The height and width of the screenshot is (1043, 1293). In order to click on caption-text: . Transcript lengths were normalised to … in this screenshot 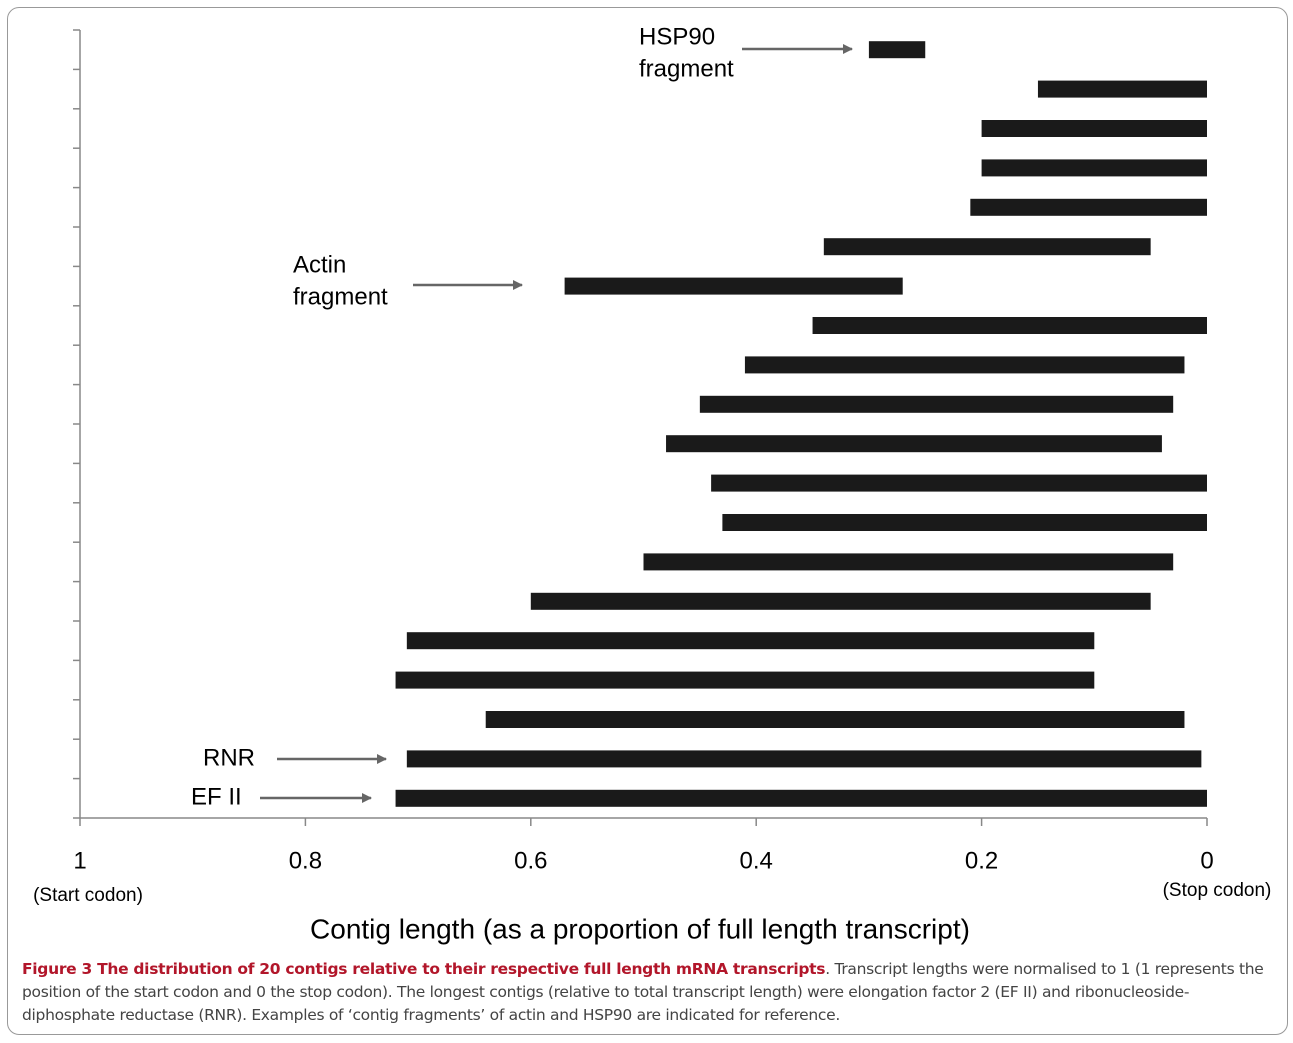, I will do `click(643, 992)`.